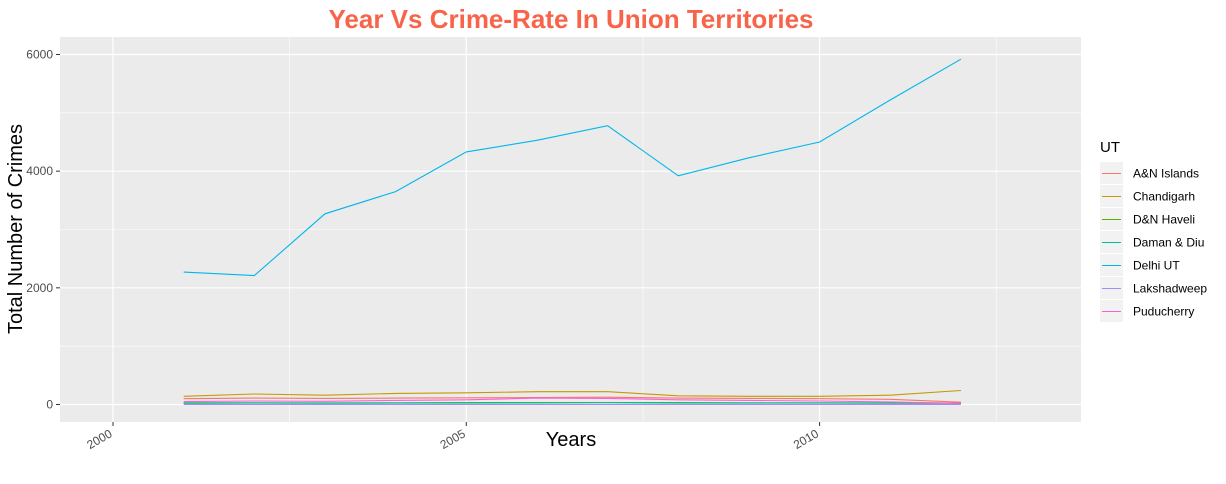 The image size is (1226, 484). Describe the element at coordinates (49, 405) in the screenshot. I see `y-tick-label: 0` at that location.